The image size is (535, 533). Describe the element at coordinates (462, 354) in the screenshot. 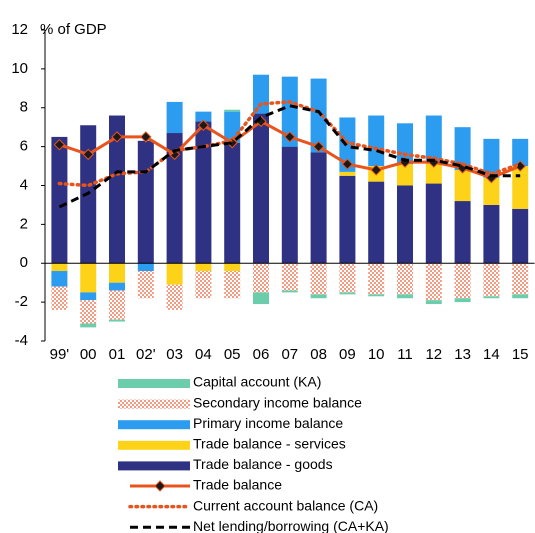

I see `x-tick-label: 13` at that location.